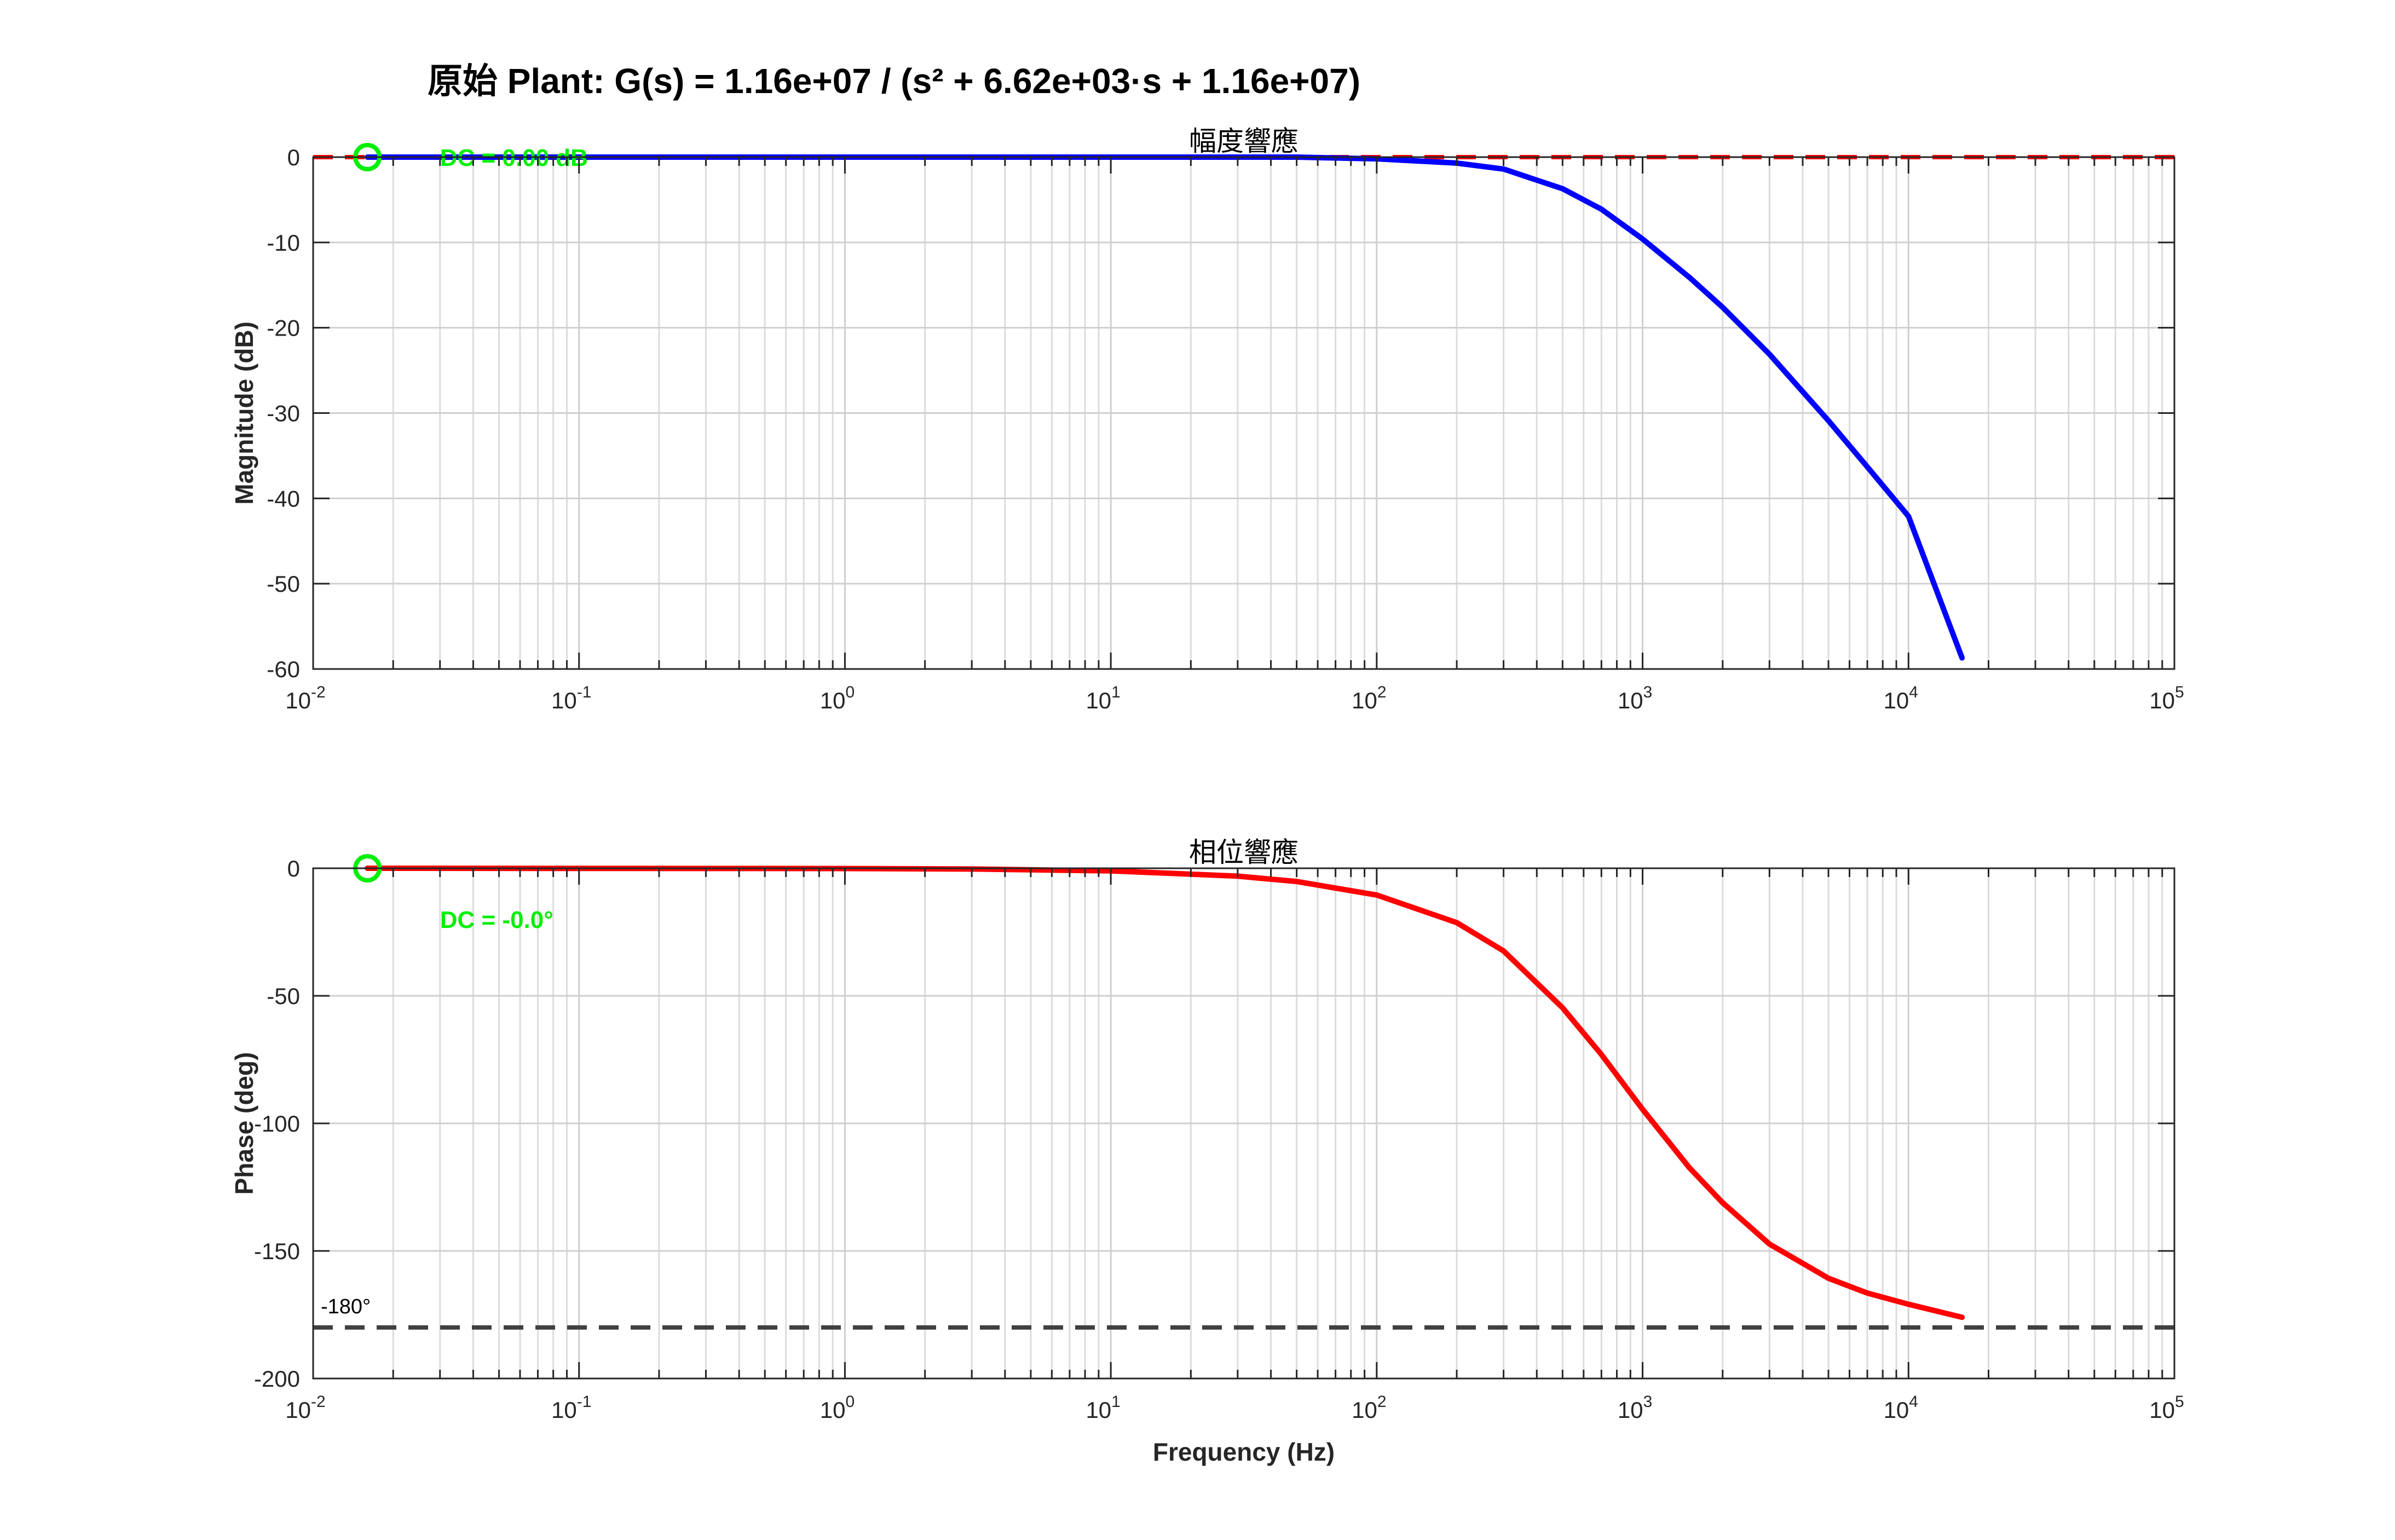  Describe the element at coordinates (277, 1251) in the screenshot. I see `y-tick-label: -150` at that location.